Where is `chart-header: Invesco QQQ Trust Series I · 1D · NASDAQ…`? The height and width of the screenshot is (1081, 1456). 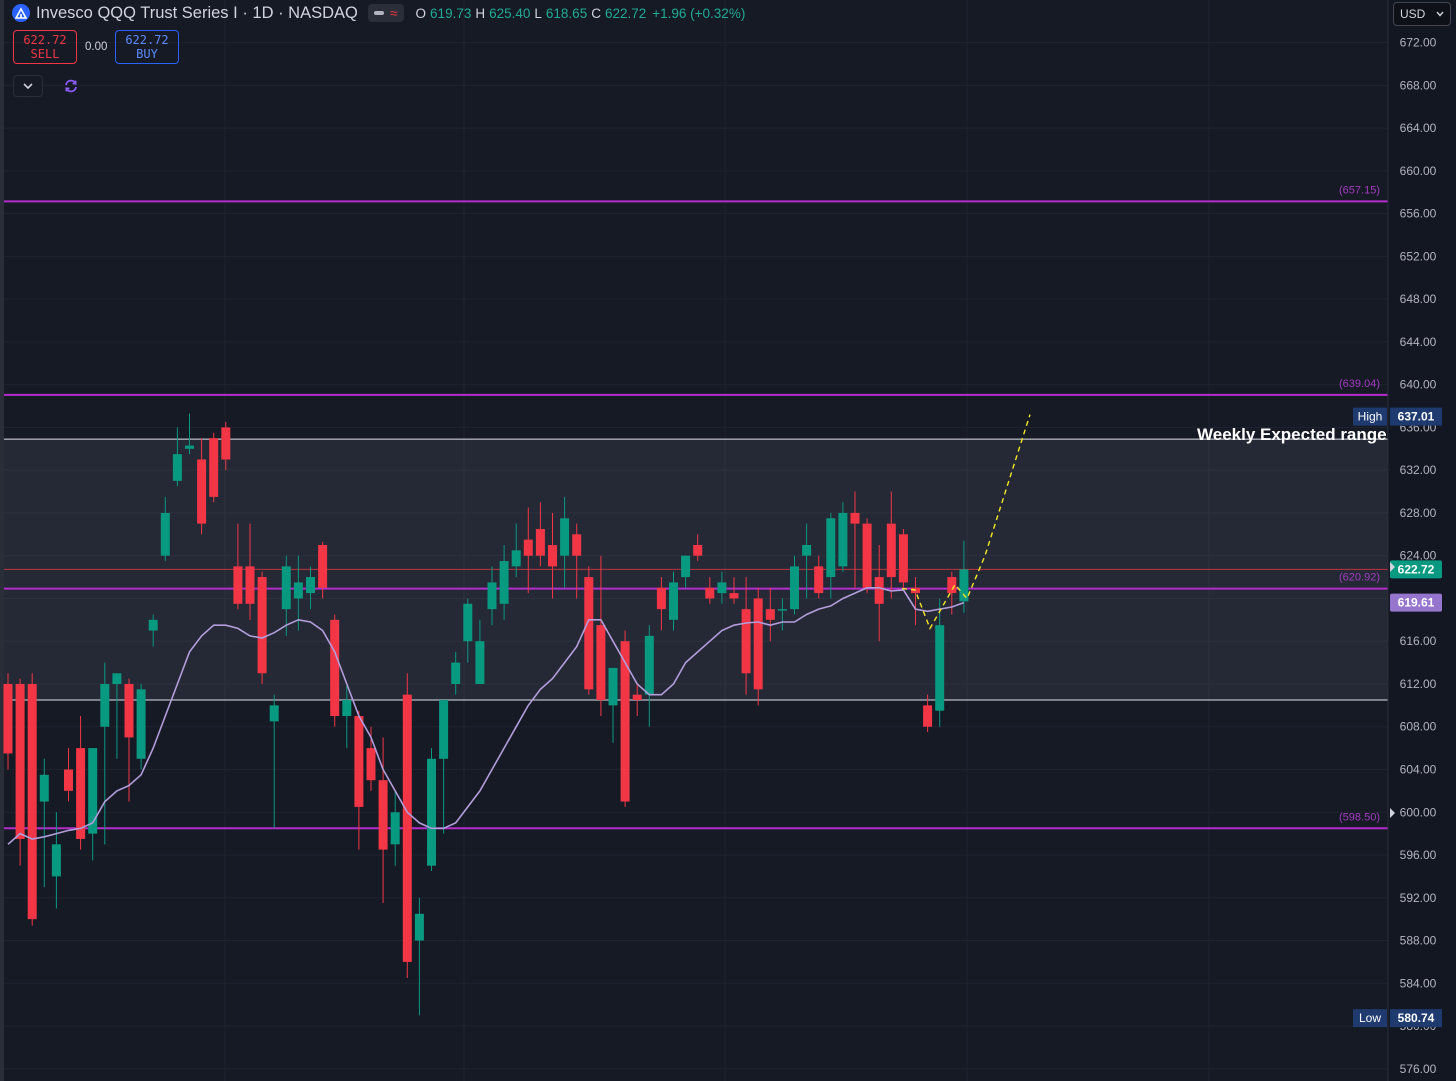 chart-header: Invesco QQQ Trust Series I · 1D · NASDAQ… is located at coordinates (378, 13).